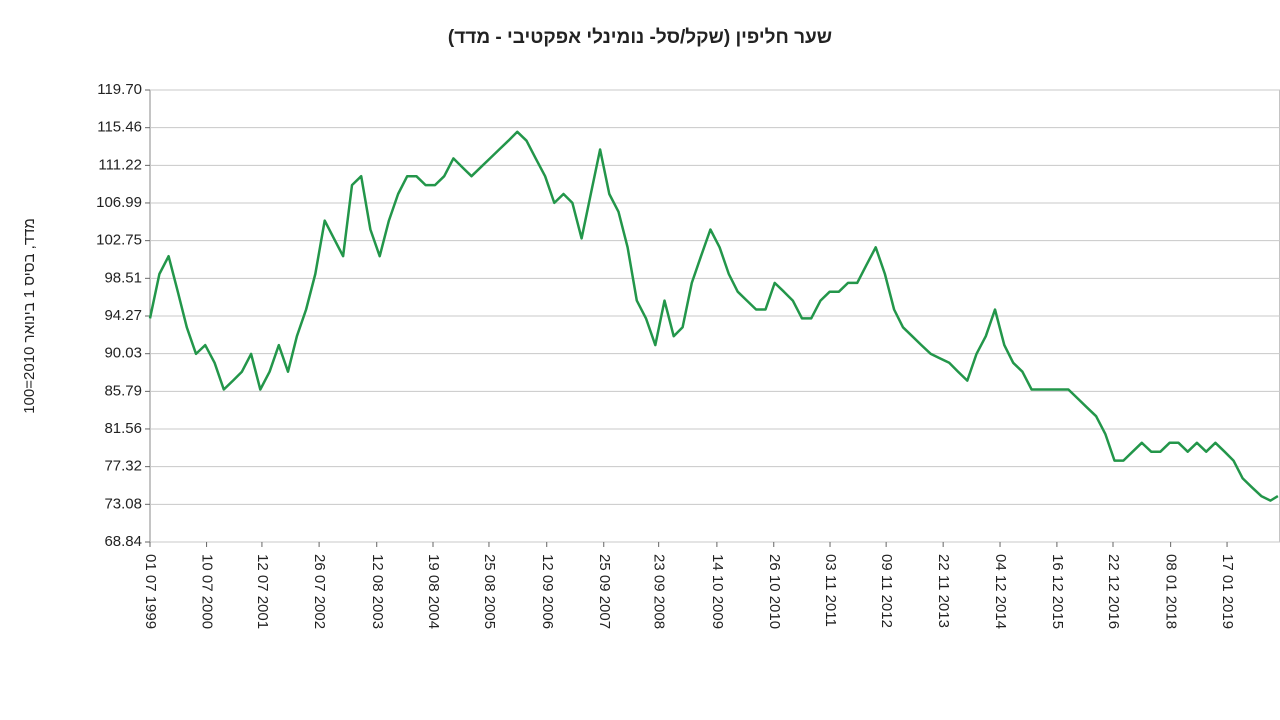 This screenshot has width=1280, height=720. What do you see at coordinates (717, 591) in the screenshot?
I see `x-tick-label: 14 10 2009` at bounding box center [717, 591].